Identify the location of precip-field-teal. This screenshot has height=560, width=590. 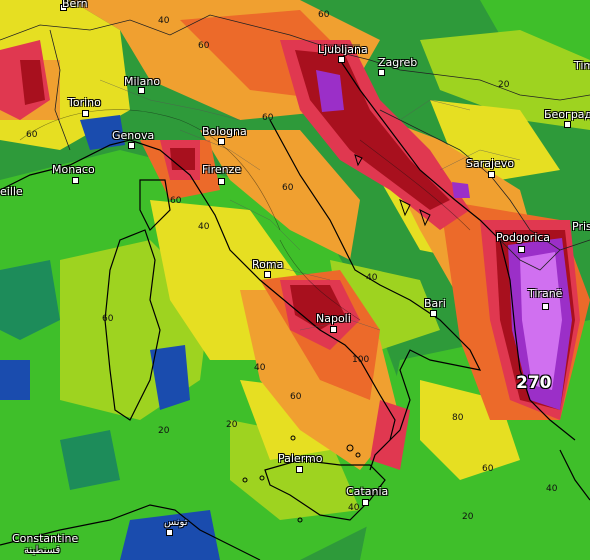
(60, 375).